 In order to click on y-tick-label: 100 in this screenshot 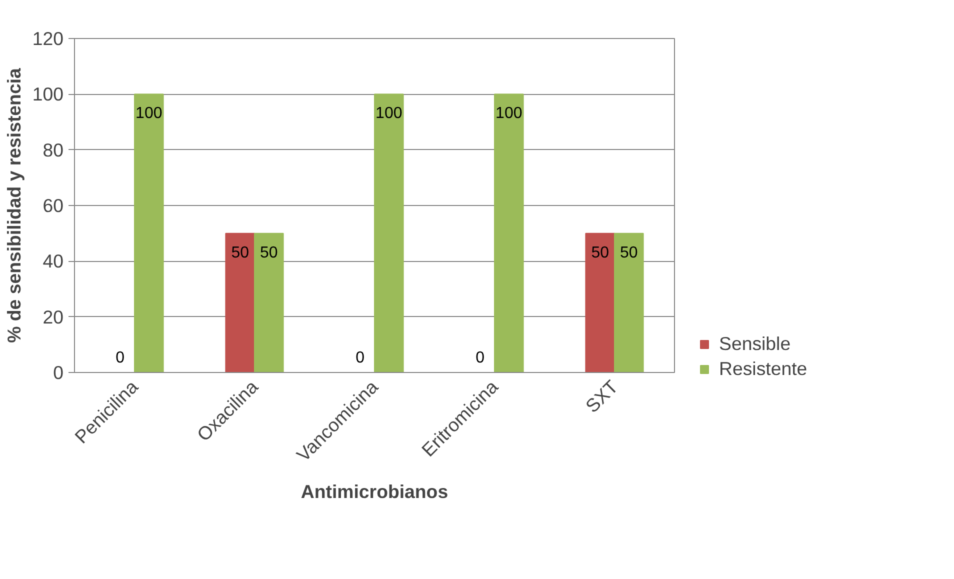, I will do `click(48, 94)`.